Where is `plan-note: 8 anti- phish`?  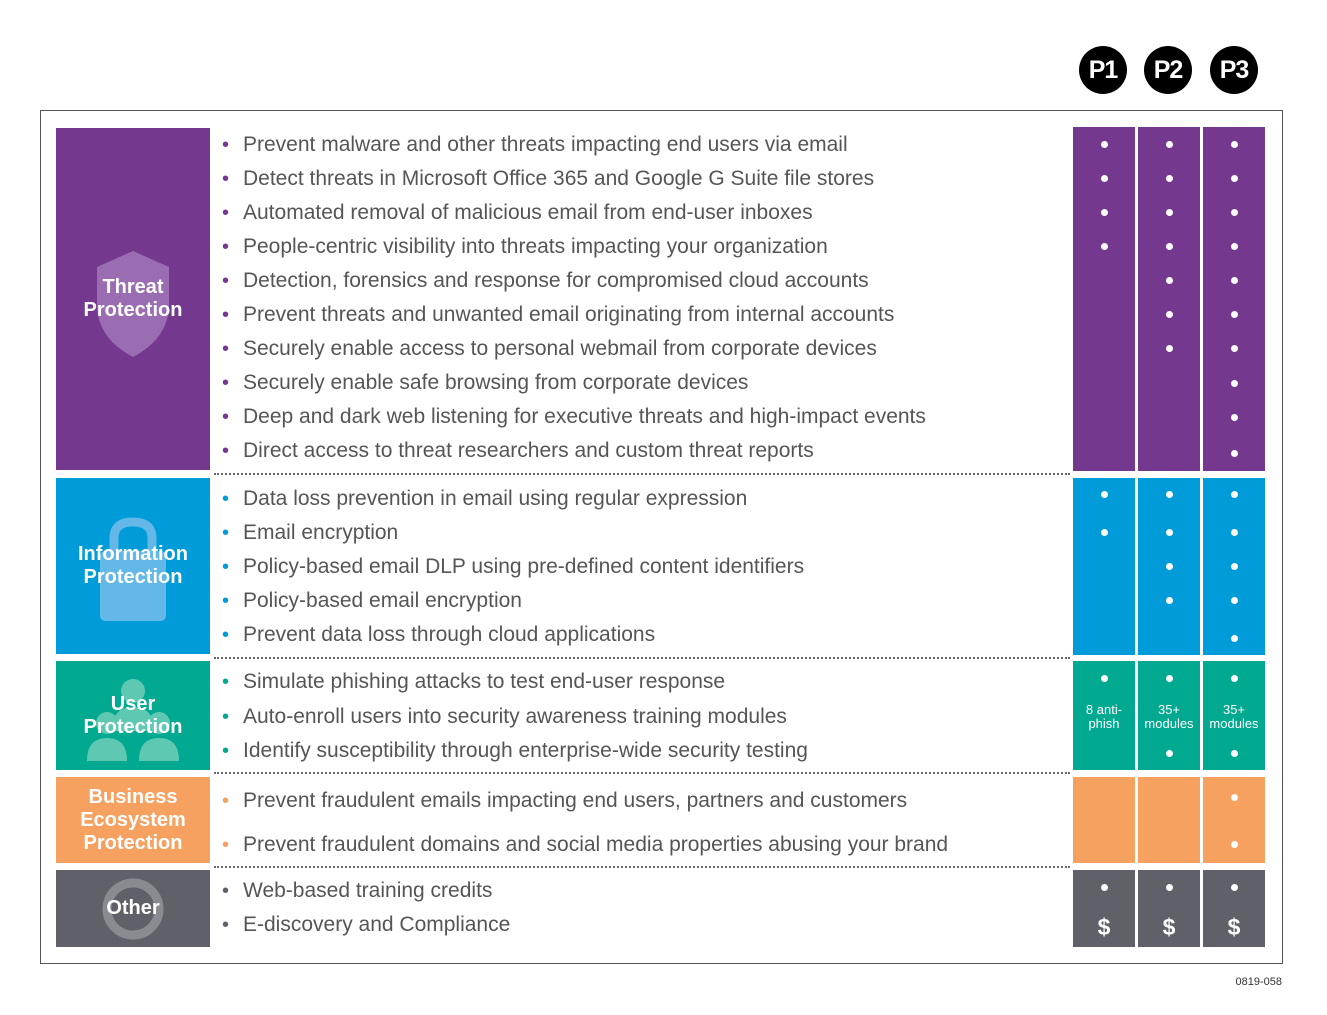
plan-note: 8 anti- phish is located at coordinates (1104, 716).